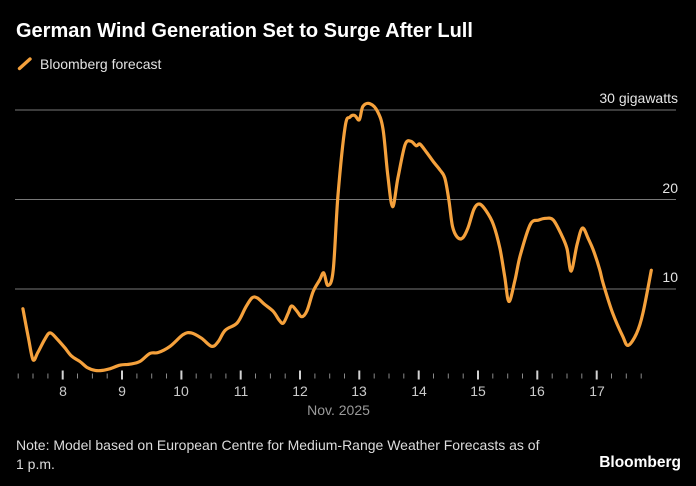  Describe the element at coordinates (101, 64) in the screenshot. I see `legend-label: Bloomberg forecast` at that location.